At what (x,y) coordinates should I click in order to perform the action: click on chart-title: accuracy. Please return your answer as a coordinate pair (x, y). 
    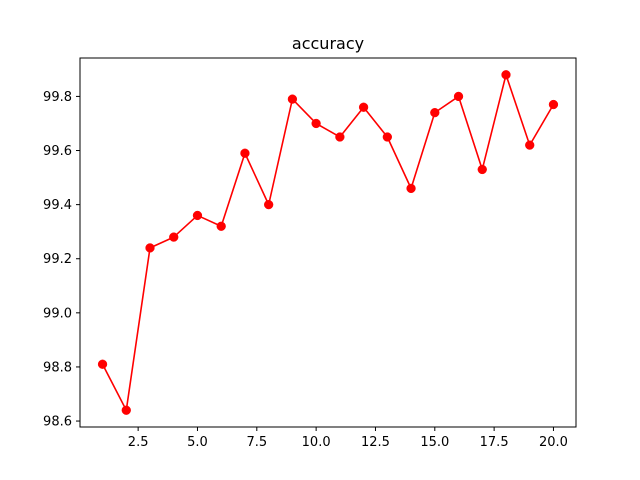
    Looking at the image, I should click on (328, 43).